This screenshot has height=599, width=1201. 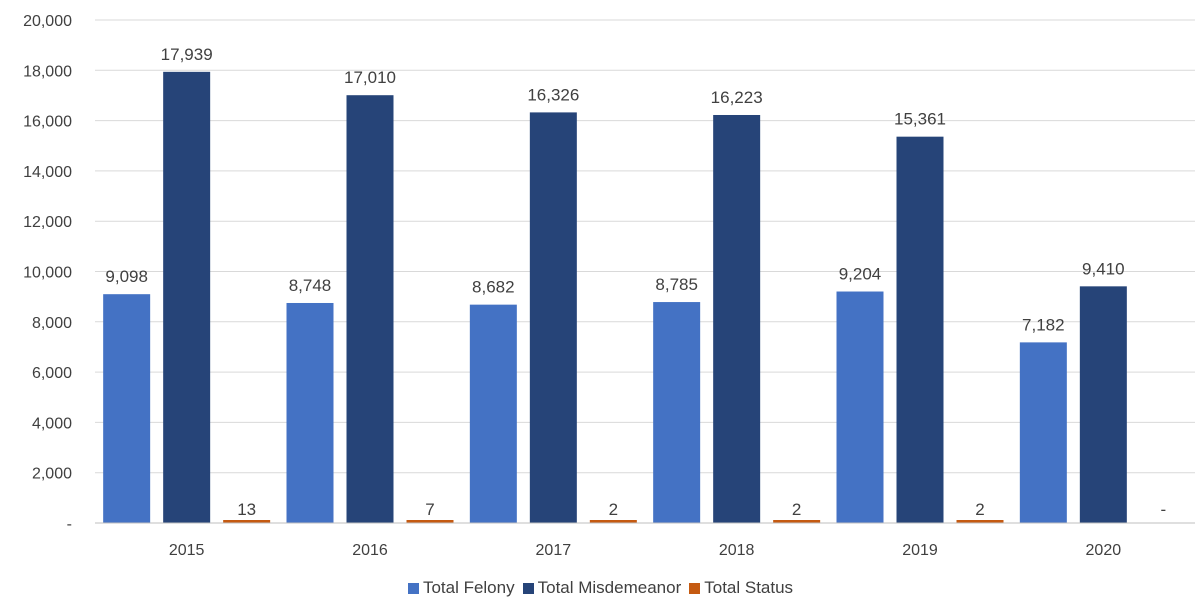 What do you see at coordinates (47, 172) in the screenshot?
I see `y-tick-label: 14,000` at bounding box center [47, 172].